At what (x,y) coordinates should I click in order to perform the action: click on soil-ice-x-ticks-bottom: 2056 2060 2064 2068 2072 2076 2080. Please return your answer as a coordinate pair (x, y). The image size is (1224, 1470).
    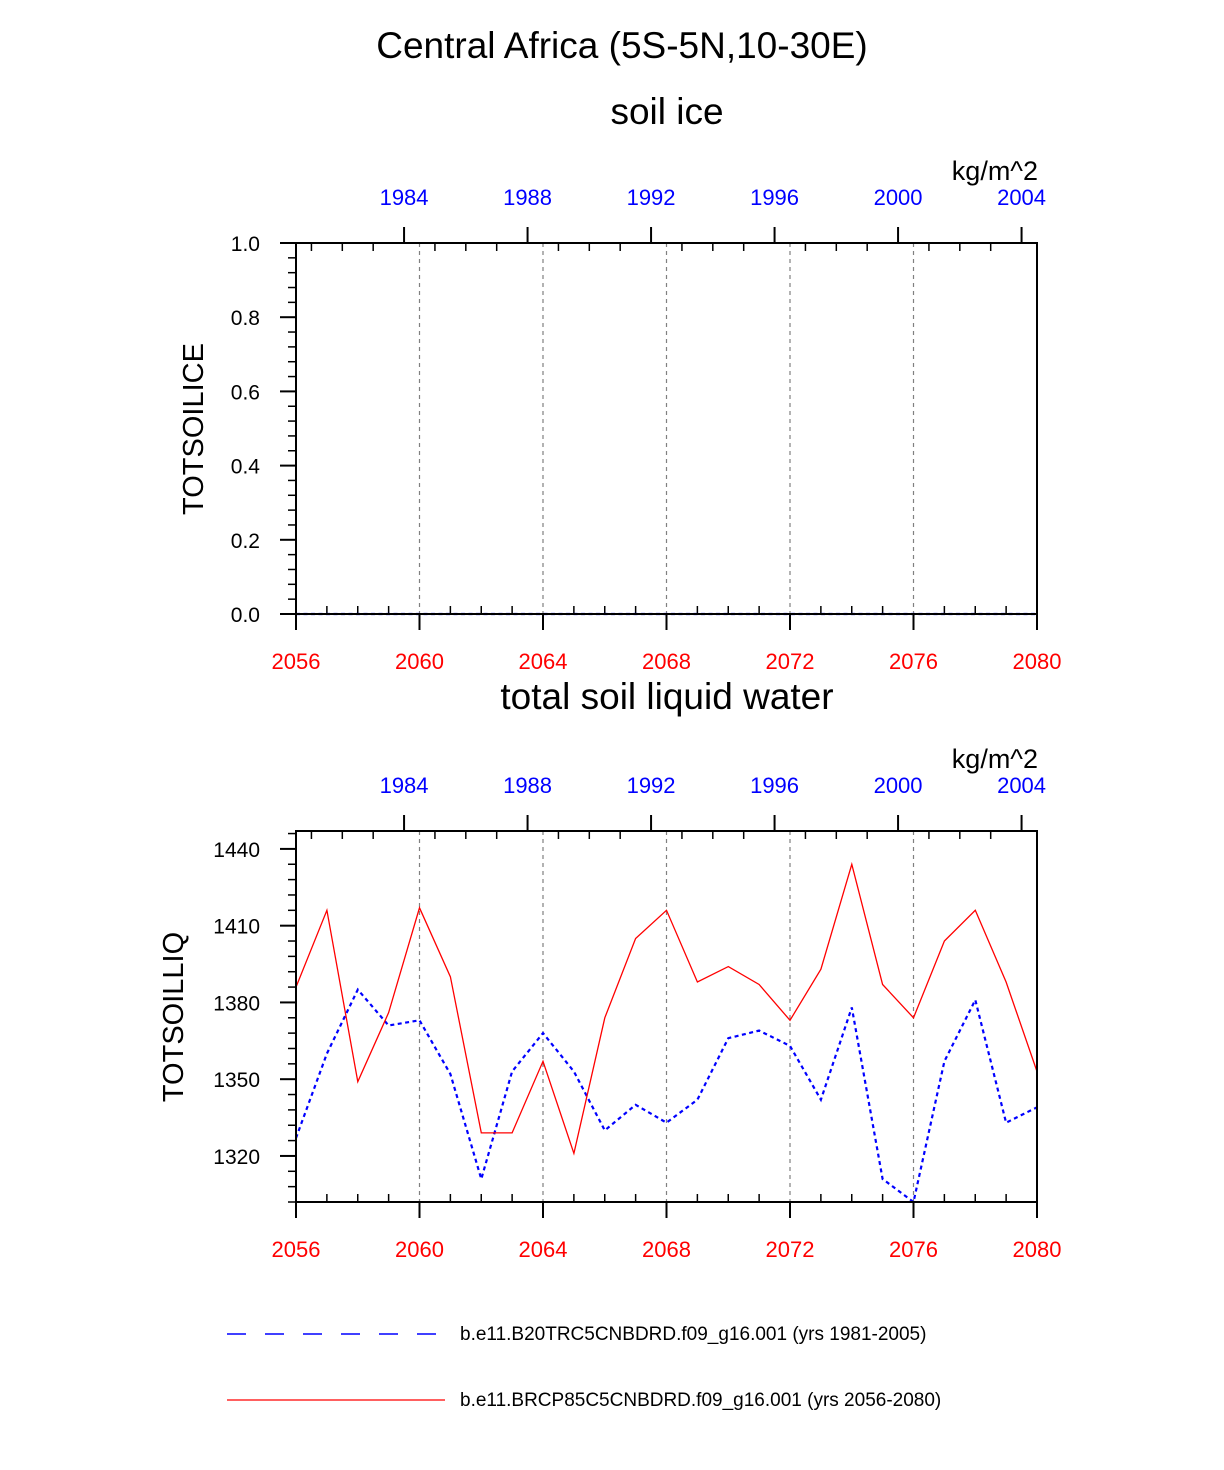
    Looking at the image, I should click on (667, 644).